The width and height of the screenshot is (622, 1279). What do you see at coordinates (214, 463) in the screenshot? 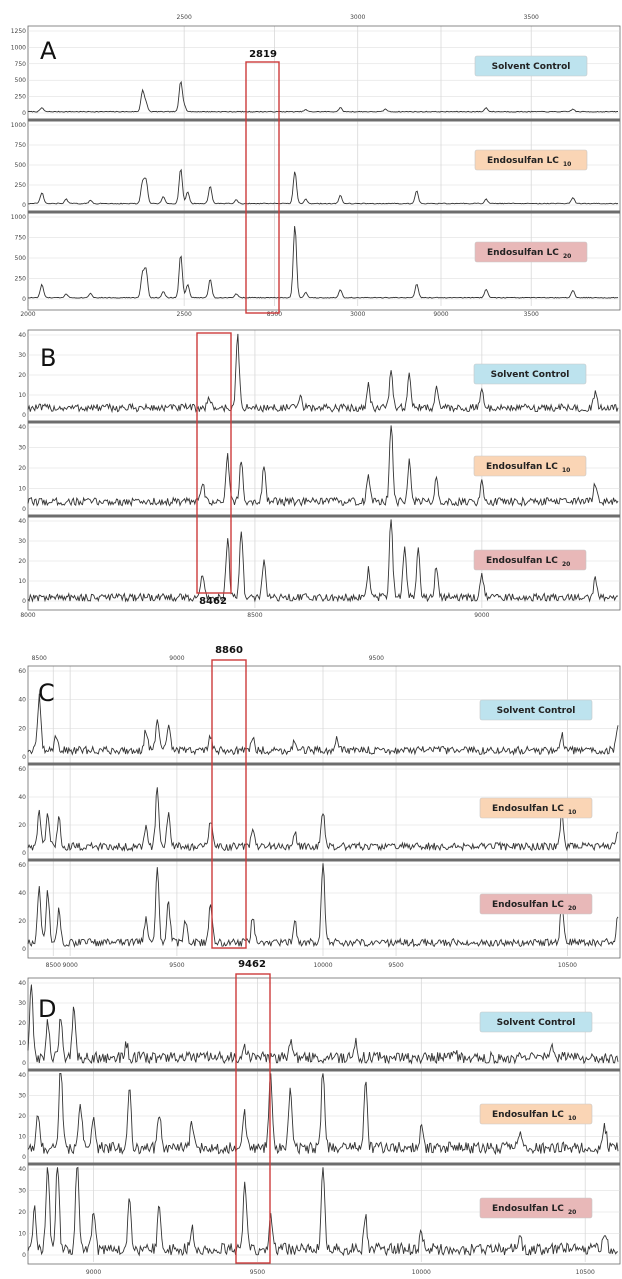
I see `peak-highlight-box` at bounding box center [214, 463].